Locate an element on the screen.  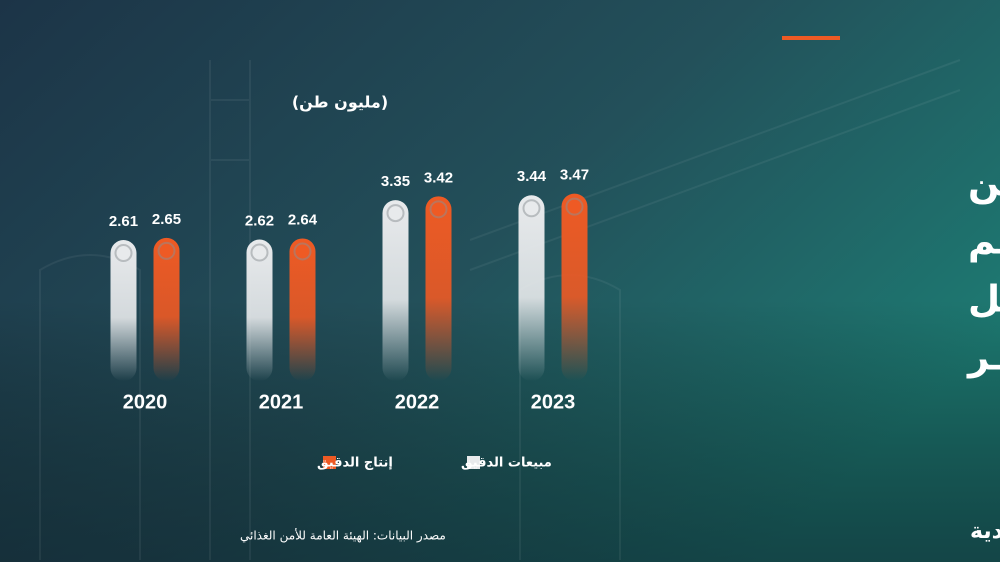
value-label: 3.35 is located at coordinates (395, 181).